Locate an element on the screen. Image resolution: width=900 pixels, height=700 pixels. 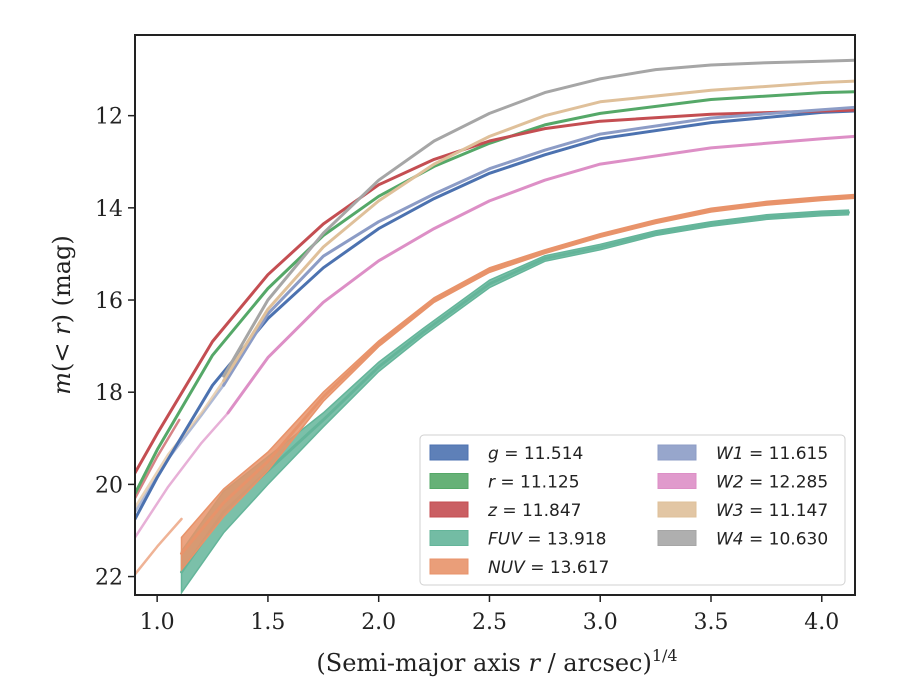
legend-swatch-nuv is located at coordinates (449, 566).